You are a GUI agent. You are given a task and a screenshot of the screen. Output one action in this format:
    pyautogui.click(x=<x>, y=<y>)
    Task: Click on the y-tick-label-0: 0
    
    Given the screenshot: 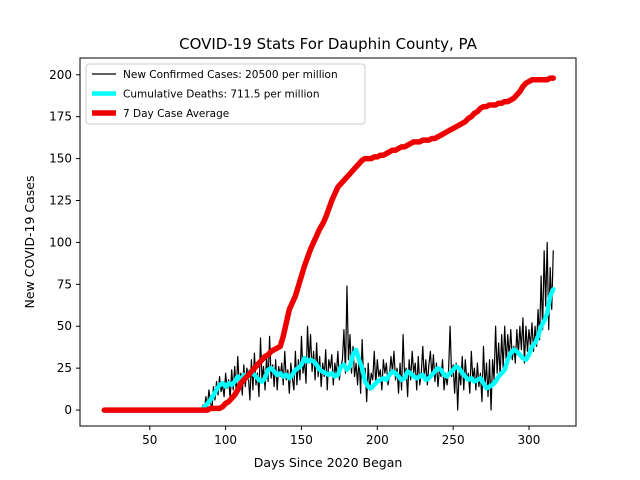 What is the action you would take?
    pyautogui.click(x=68, y=410)
    